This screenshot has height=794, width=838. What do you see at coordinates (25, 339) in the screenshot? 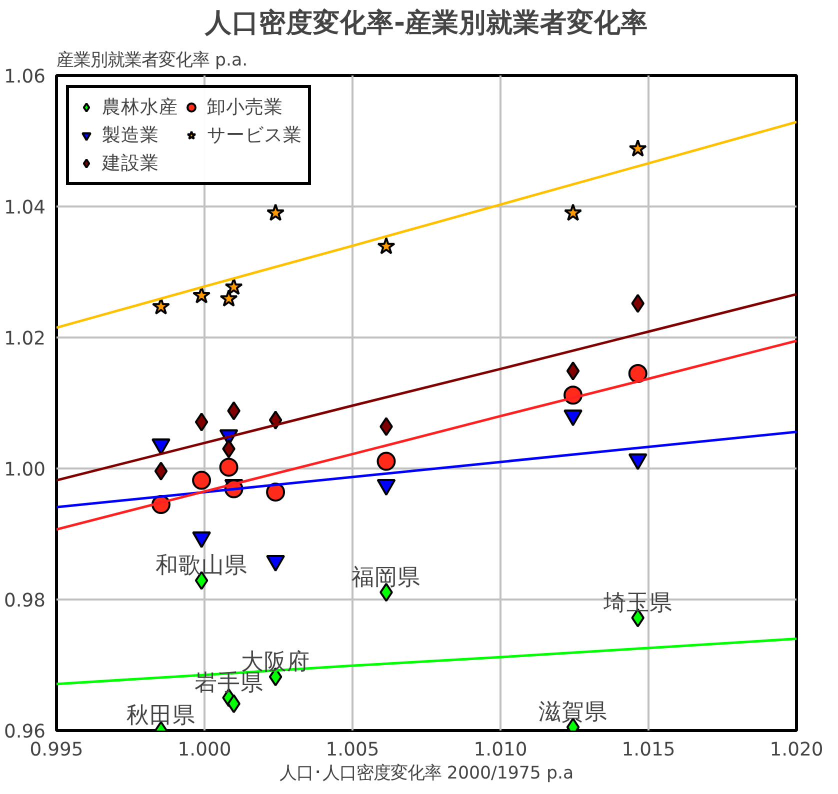
I see `y-tick-label: 1.02` at bounding box center [25, 339].